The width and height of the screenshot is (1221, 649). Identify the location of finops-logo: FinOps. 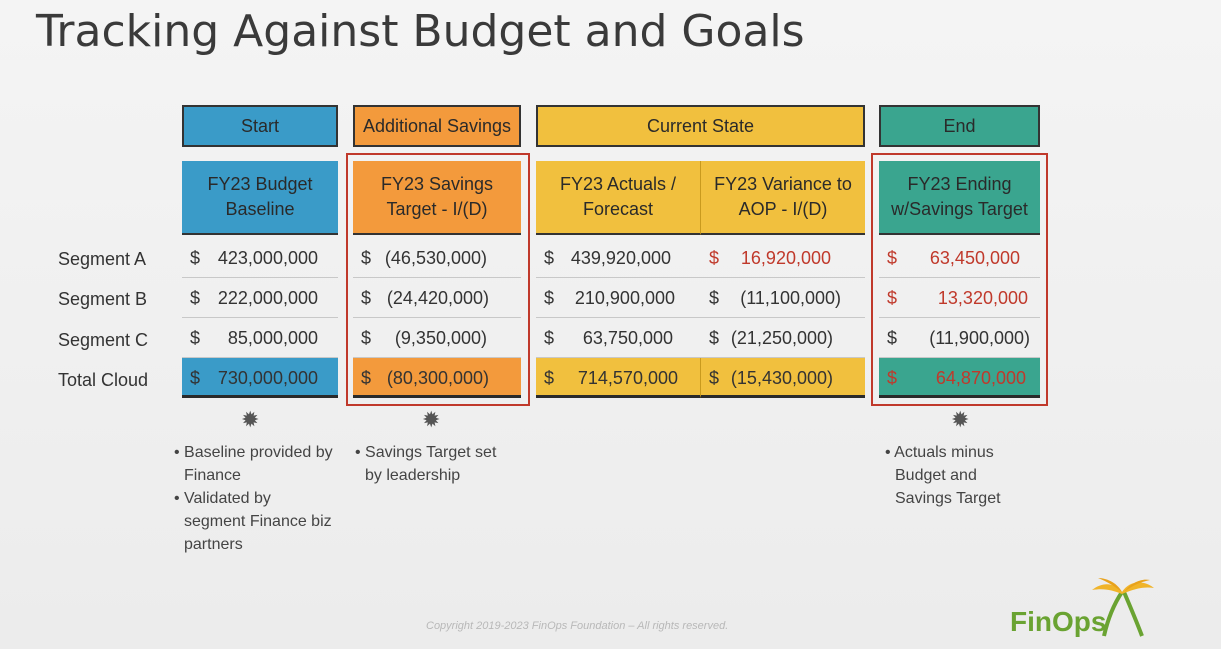
(1082, 608).